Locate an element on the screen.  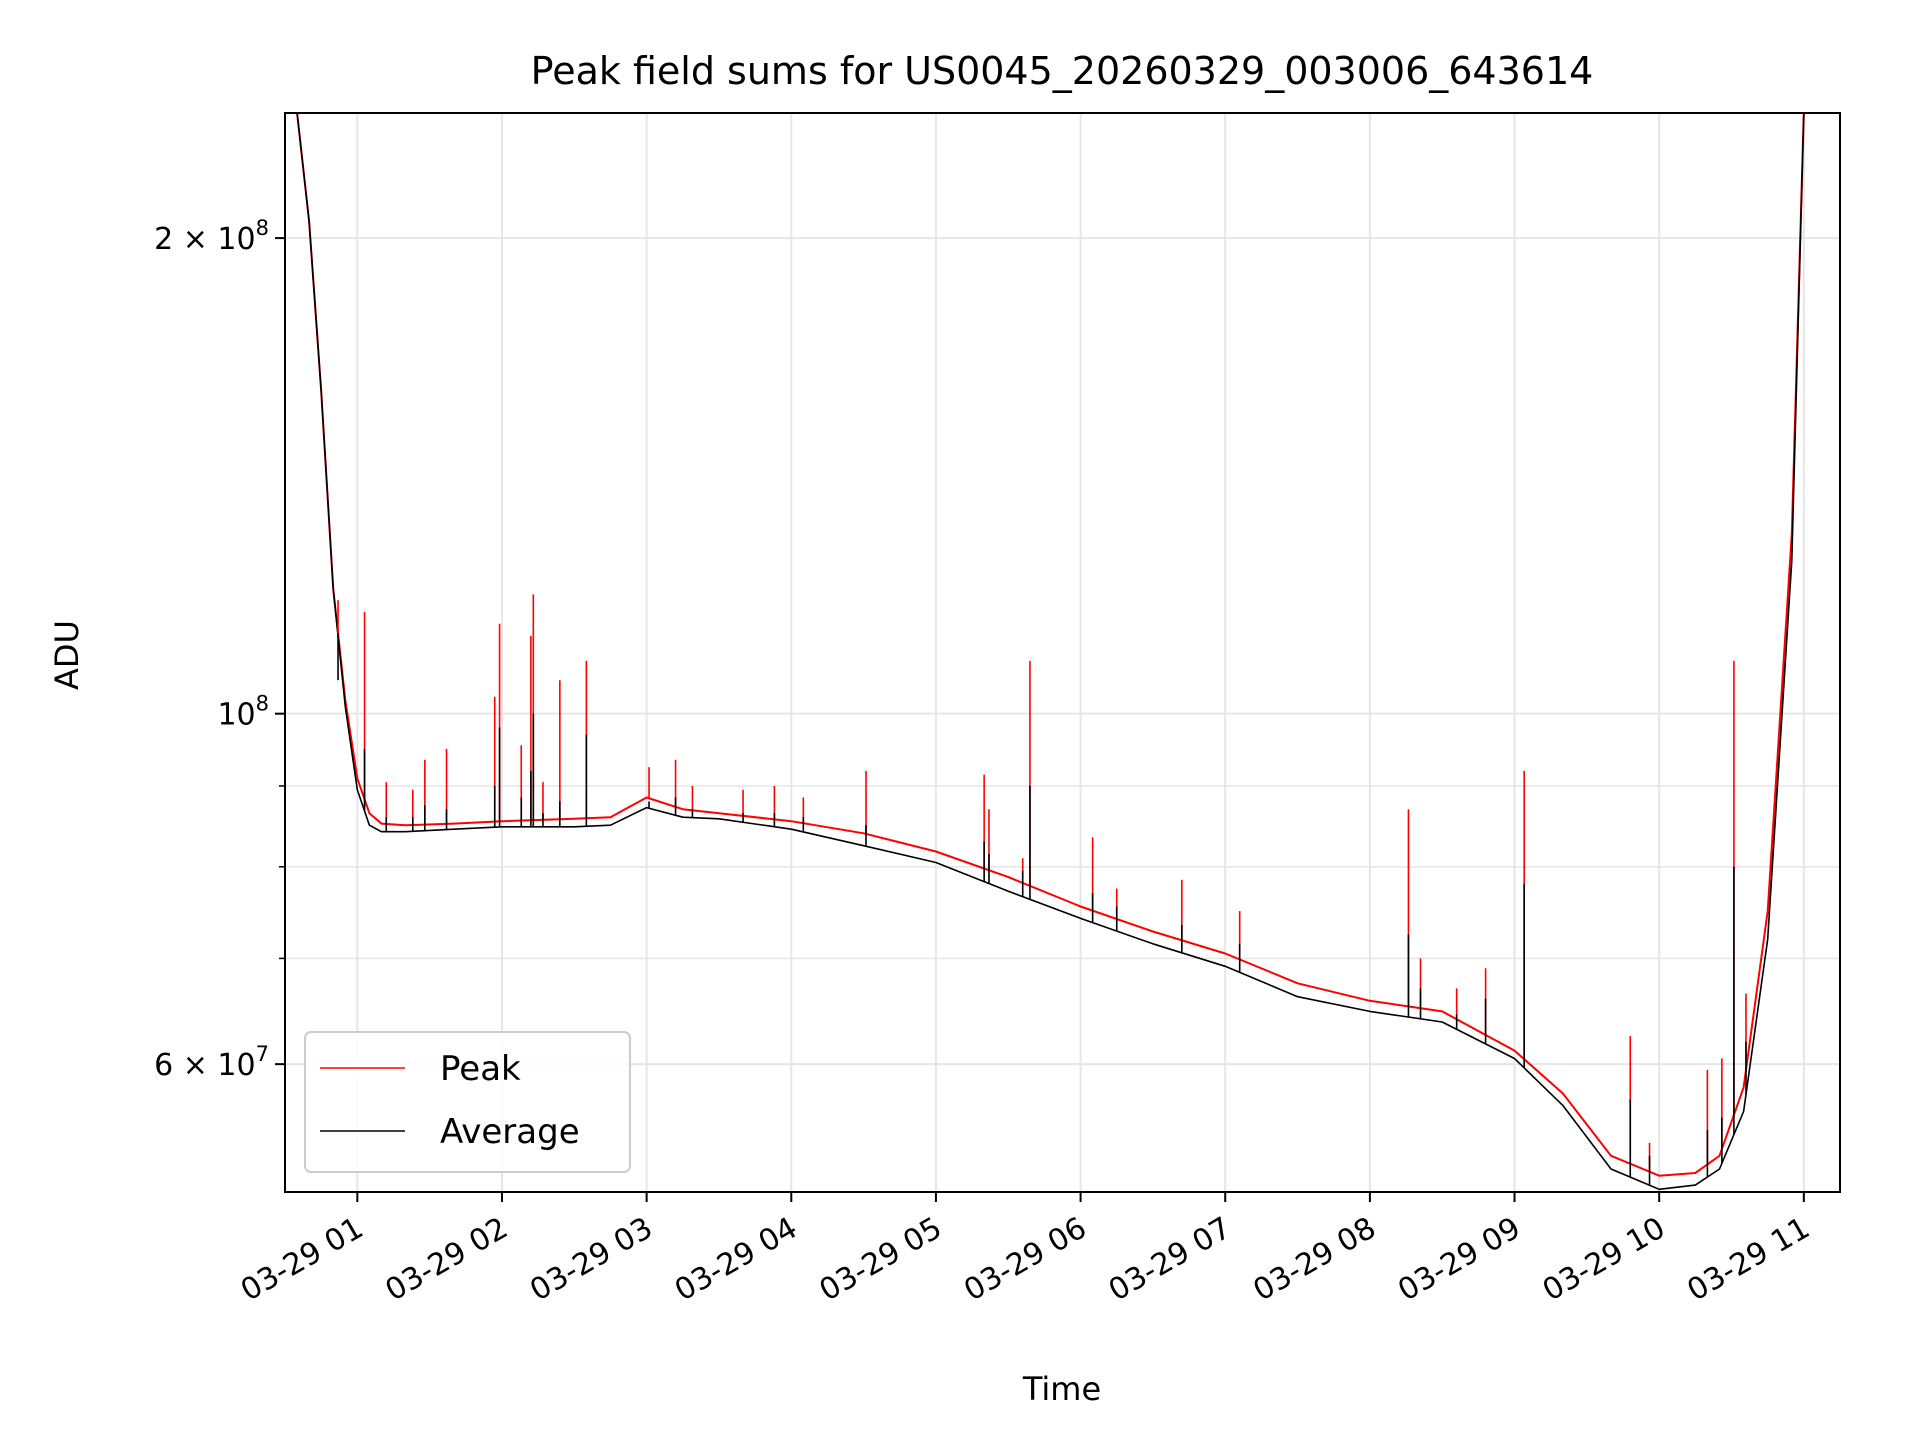
y-axis-label: ADU is located at coordinates (67, 655).